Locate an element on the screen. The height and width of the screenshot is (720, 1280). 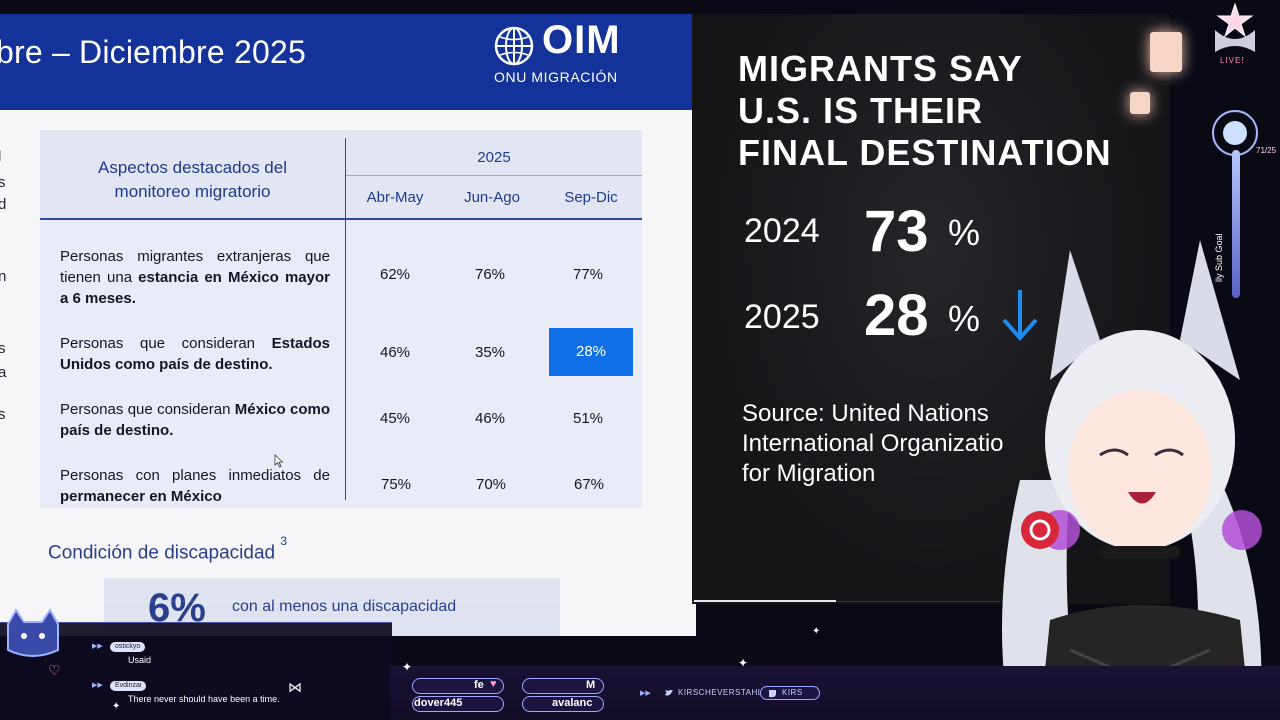
chat-message: There never should have been a time. is located at coordinates (204, 699).